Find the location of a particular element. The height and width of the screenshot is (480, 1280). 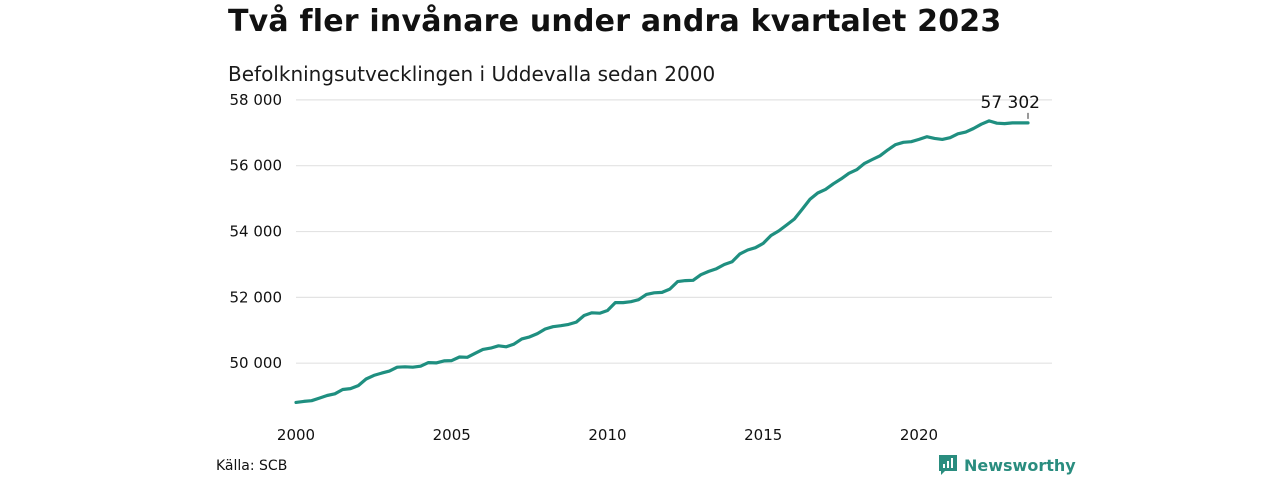

x-tick-label: 2020 is located at coordinates (919, 435).